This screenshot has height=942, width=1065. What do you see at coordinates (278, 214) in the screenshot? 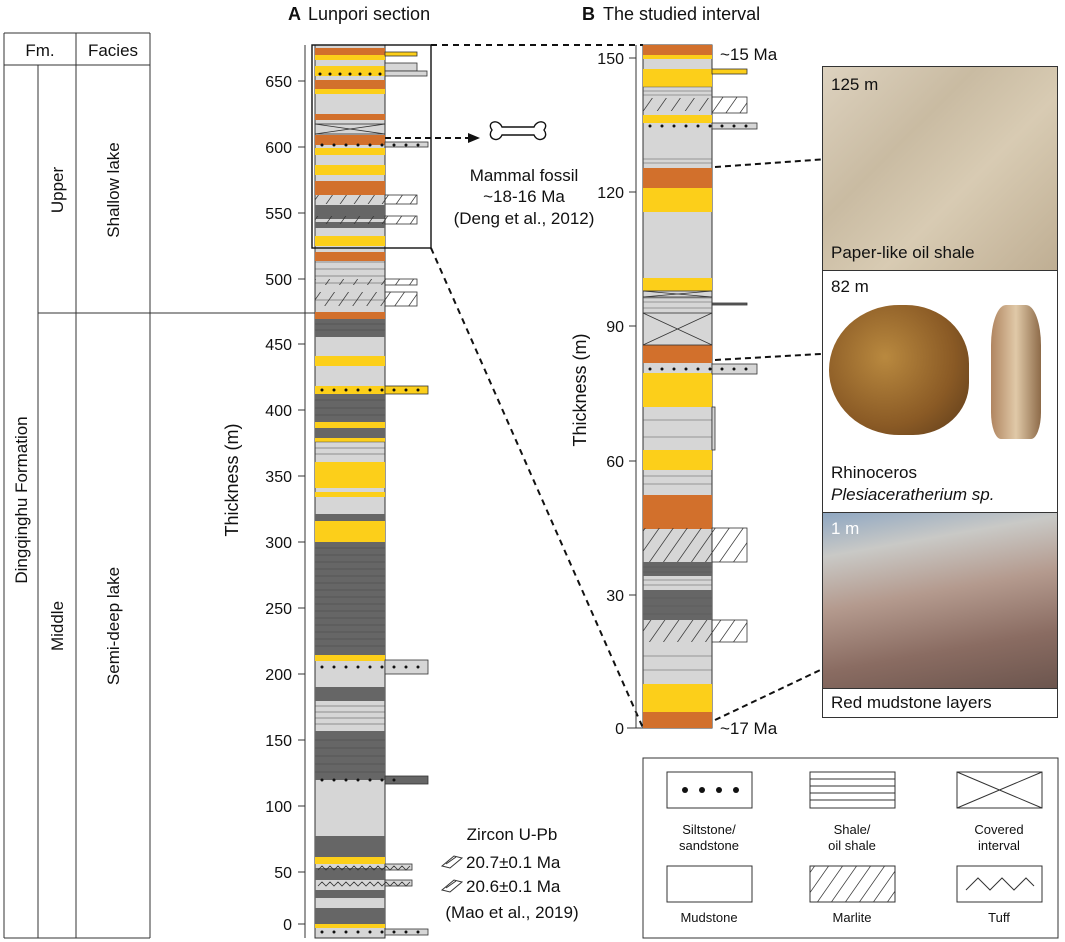
I see `a-tick: 550` at bounding box center [278, 214].